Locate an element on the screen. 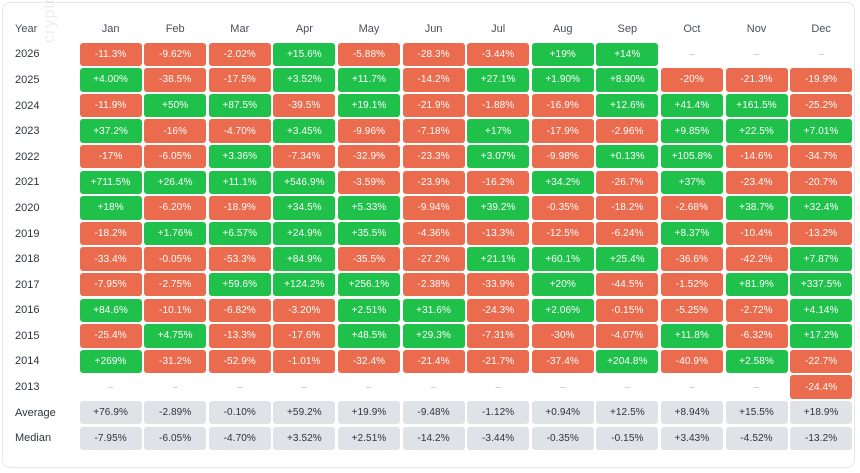 Image resolution: width=860 pixels, height=473 pixels. cell-2022-nov: -14.6% is located at coordinates (756, 156).